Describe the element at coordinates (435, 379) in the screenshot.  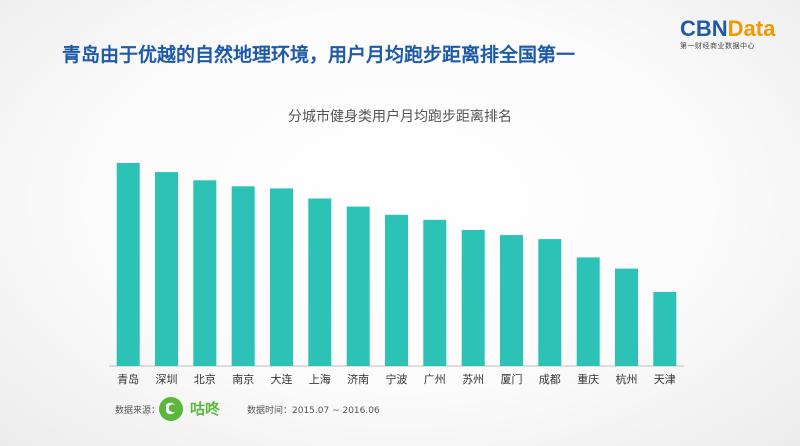
I see `x-tick-label: 广州` at that location.